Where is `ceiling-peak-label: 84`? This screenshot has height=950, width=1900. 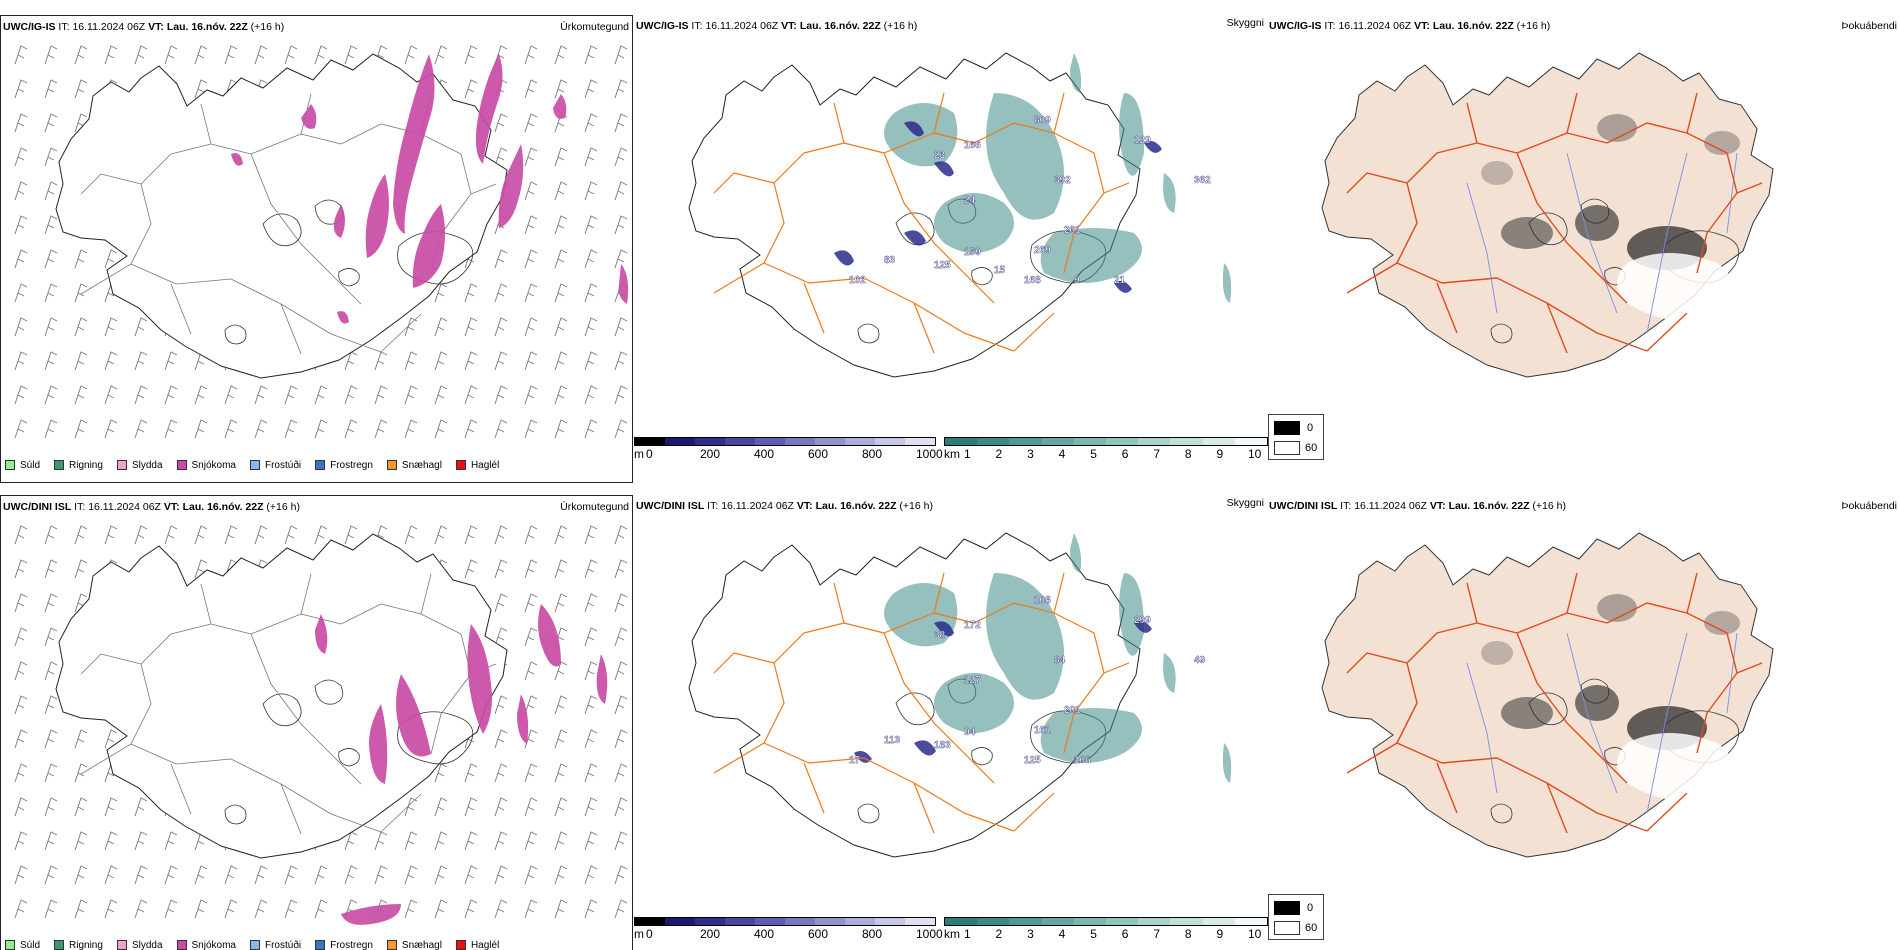 ceiling-peak-label: 84 is located at coordinates (1060, 660).